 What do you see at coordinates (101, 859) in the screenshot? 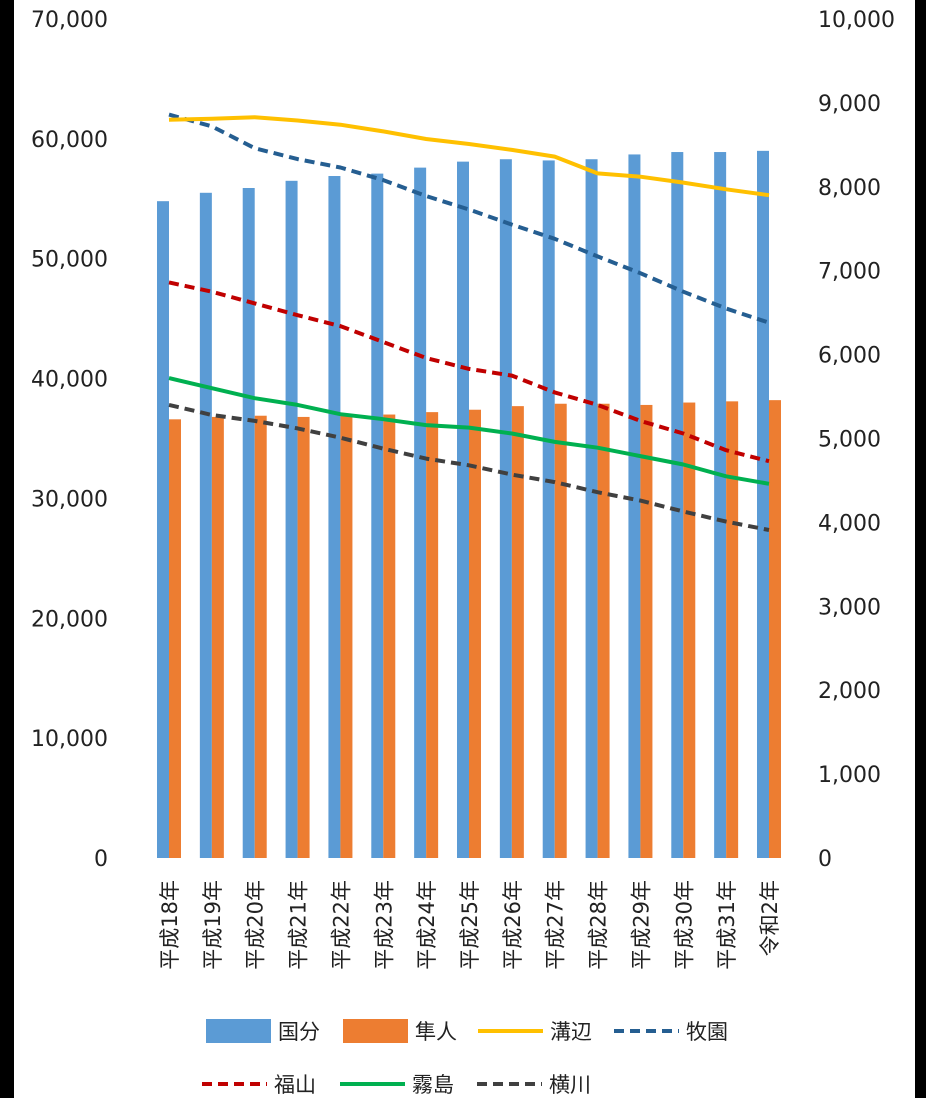
I see `left-tick-label: 0` at bounding box center [101, 859].